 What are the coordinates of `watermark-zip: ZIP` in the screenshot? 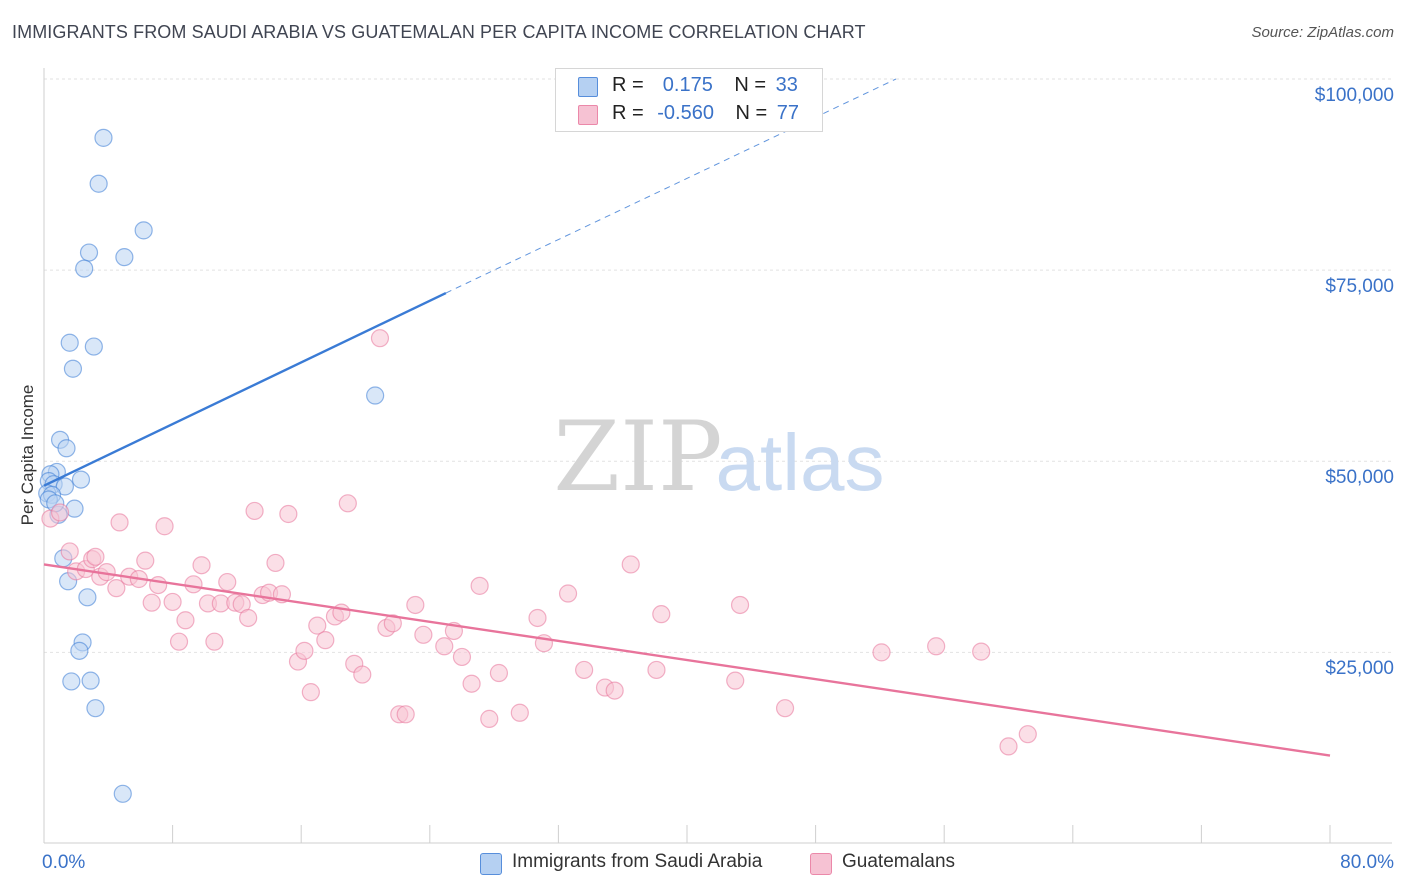 It's located at (637, 457).